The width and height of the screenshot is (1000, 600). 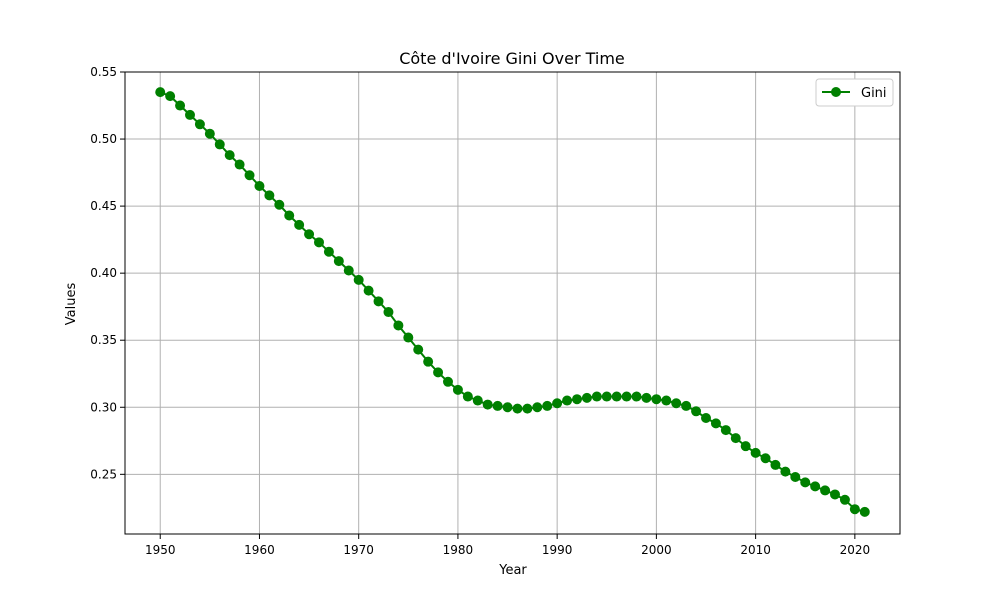 What do you see at coordinates (557, 550) in the screenshot?
I see `x-tick-label: 1990` at bounding box center [557, 550].